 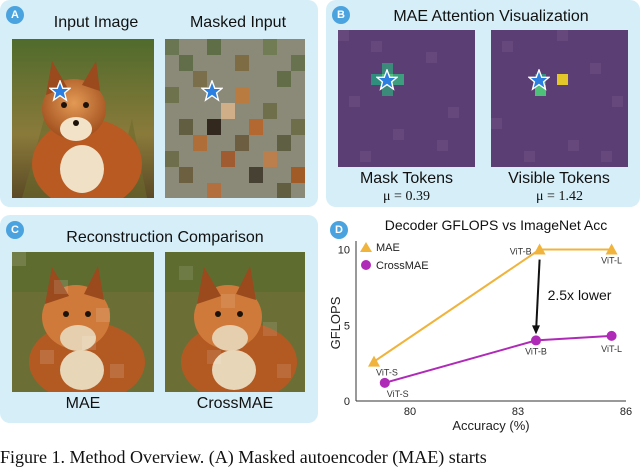 I want to click on chart-title: Decoder GFLOPS vs ImageNet Acc, so click(x=496, y=225).